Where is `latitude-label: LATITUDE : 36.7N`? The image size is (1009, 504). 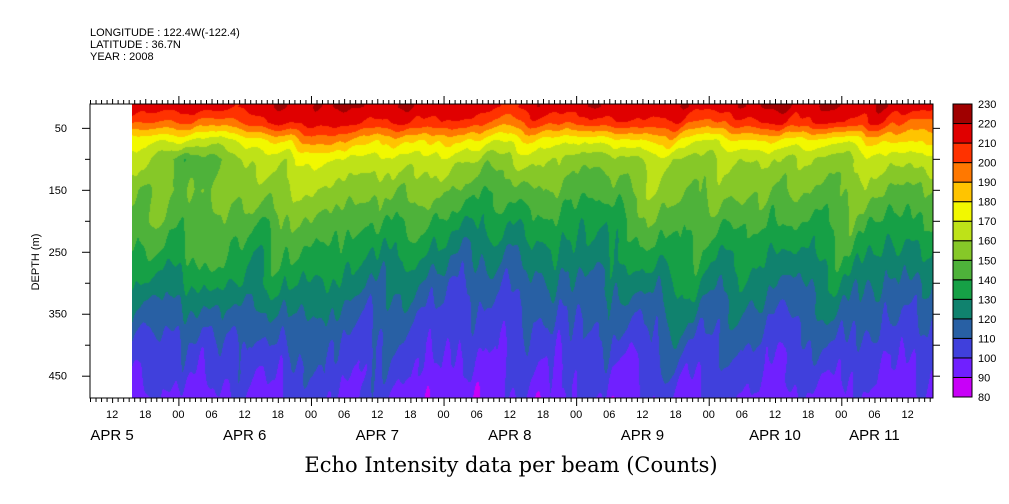 latitude-label: LATITUDE : 36.7N is located at coordinates (135, 45).